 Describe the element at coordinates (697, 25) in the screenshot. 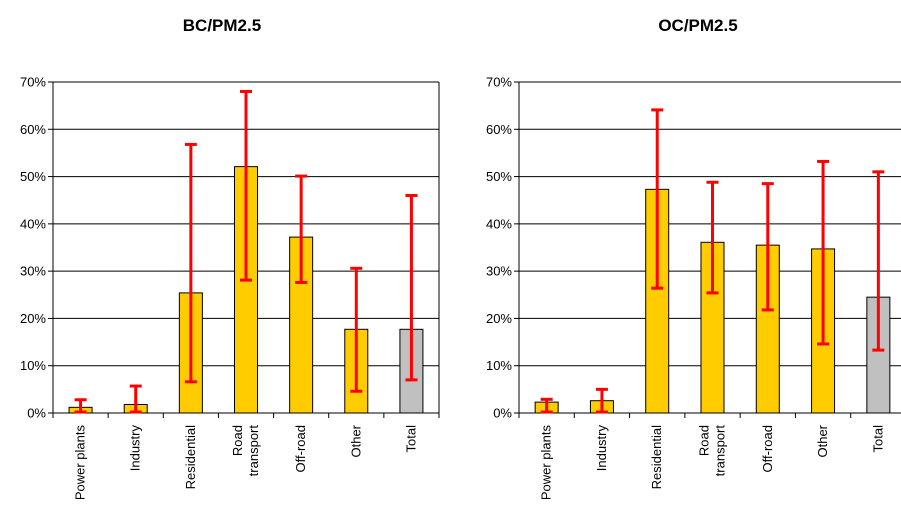

I see `chart-title: OC/PM2.5` at that location.